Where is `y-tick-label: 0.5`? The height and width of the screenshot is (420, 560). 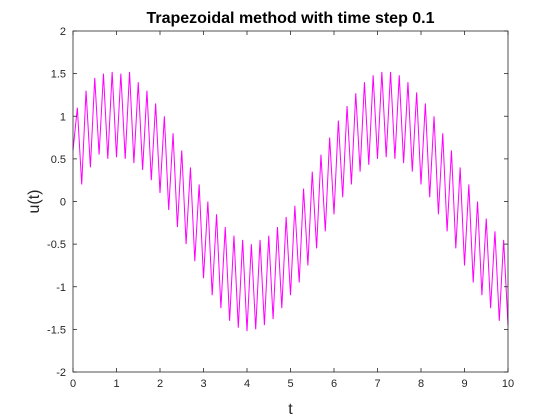 y-tick-label: 0.5 is located at coordinates (58, 160).